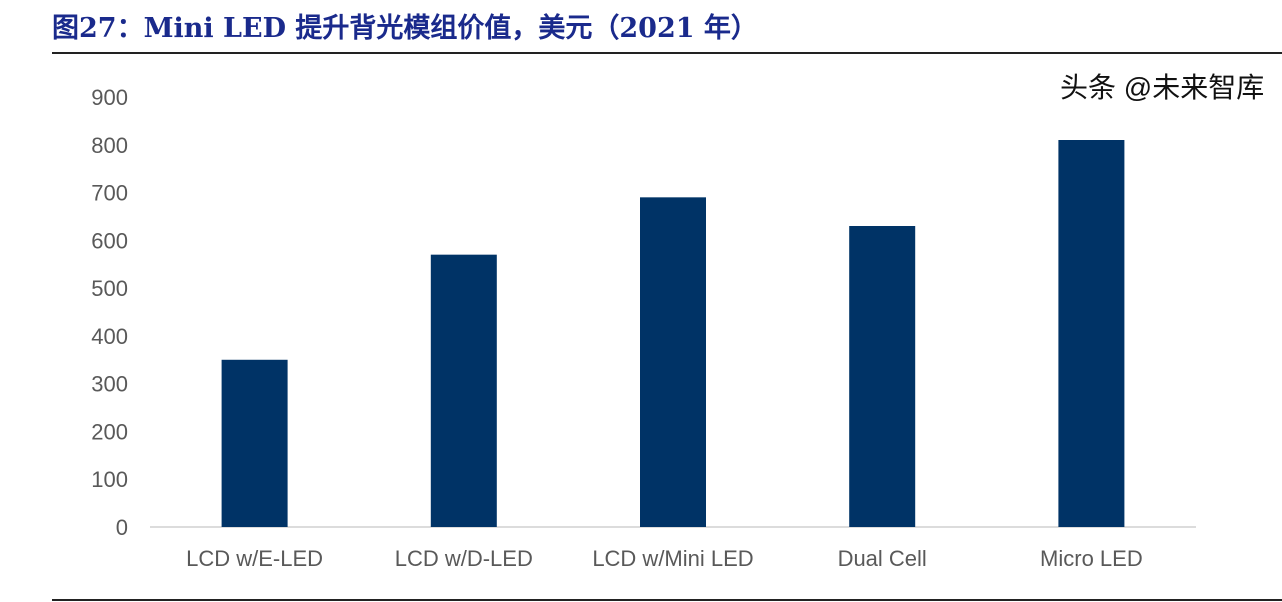 The height and width of the screenshot is (602, 1282). What do you see at coordinates (109, 288) in the screenshot?
I see `y-tick-label: 500` at bounding box center [109, 288].